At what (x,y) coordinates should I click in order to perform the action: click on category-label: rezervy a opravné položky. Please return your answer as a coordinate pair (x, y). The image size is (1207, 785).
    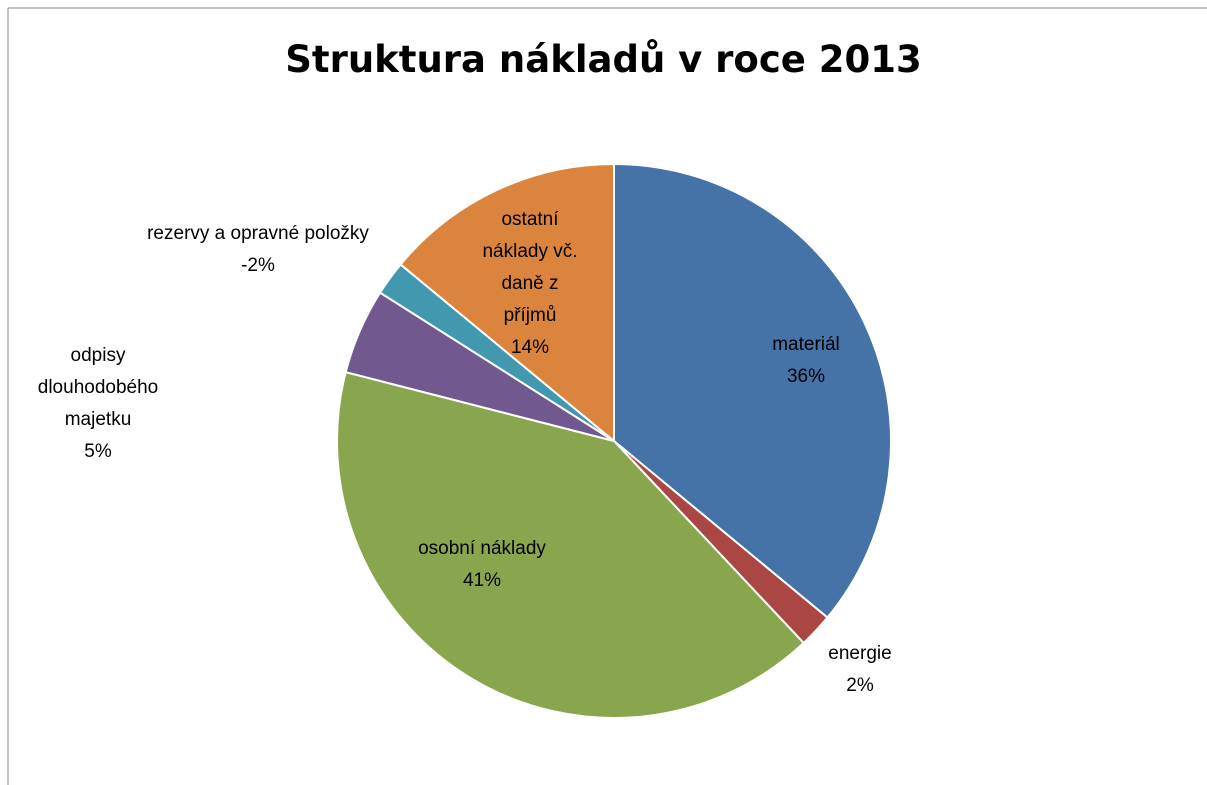
    Looking at the image, I should click on (258, 233).